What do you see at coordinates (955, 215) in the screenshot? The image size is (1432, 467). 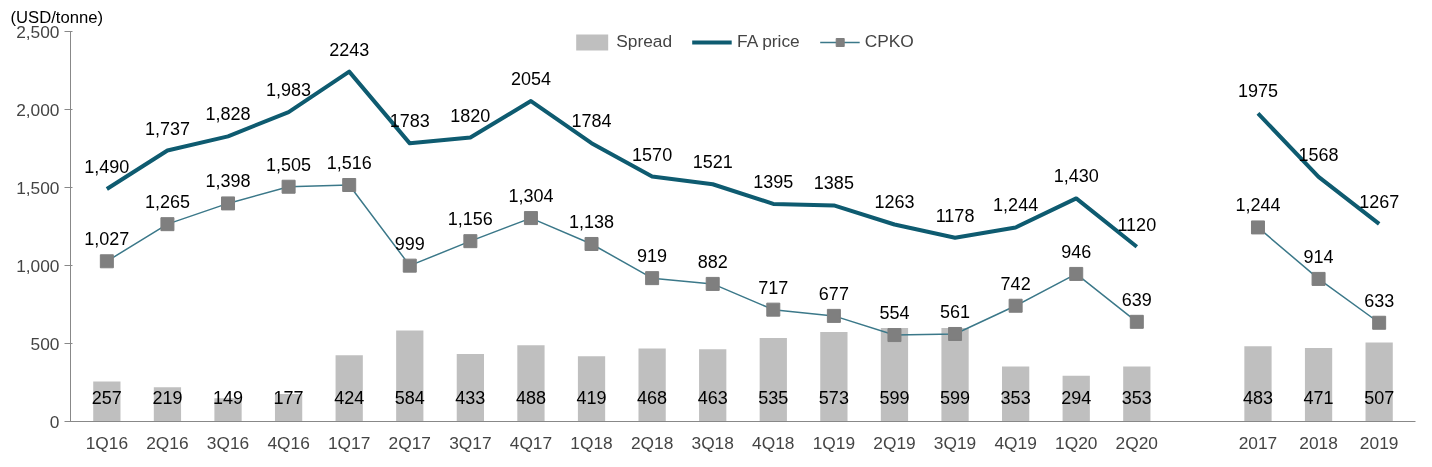 I see `data-label: 1178` at bounding box center [955, 215].